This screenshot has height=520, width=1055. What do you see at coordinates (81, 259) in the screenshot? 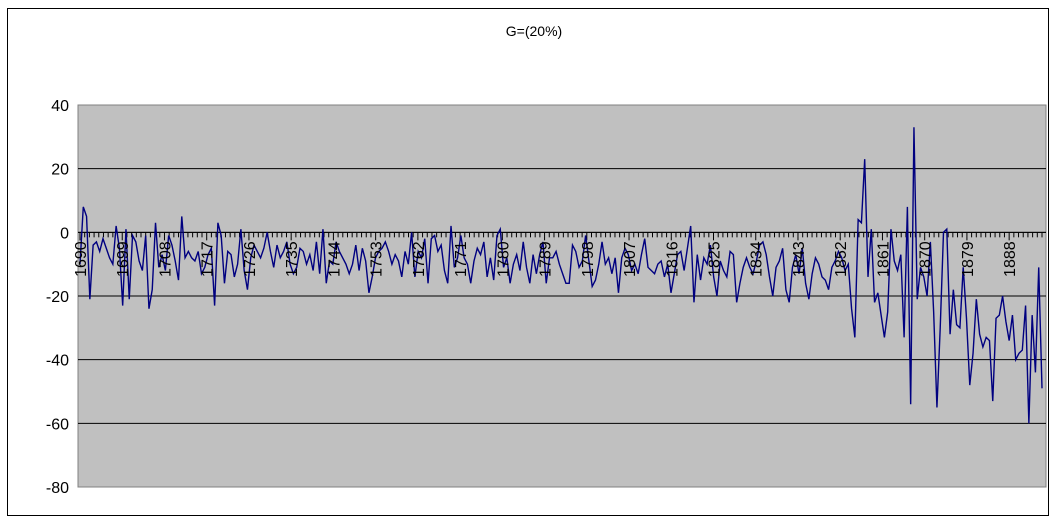
I see `x-tick-label: 1690` at bounding box center [81, 259].